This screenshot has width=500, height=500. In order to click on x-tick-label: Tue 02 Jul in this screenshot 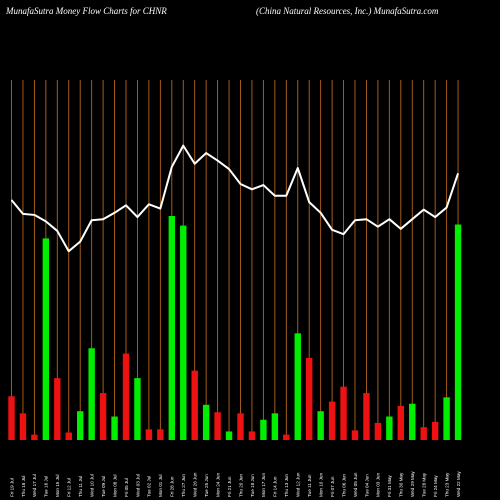, I will do `click(149, 486)`.